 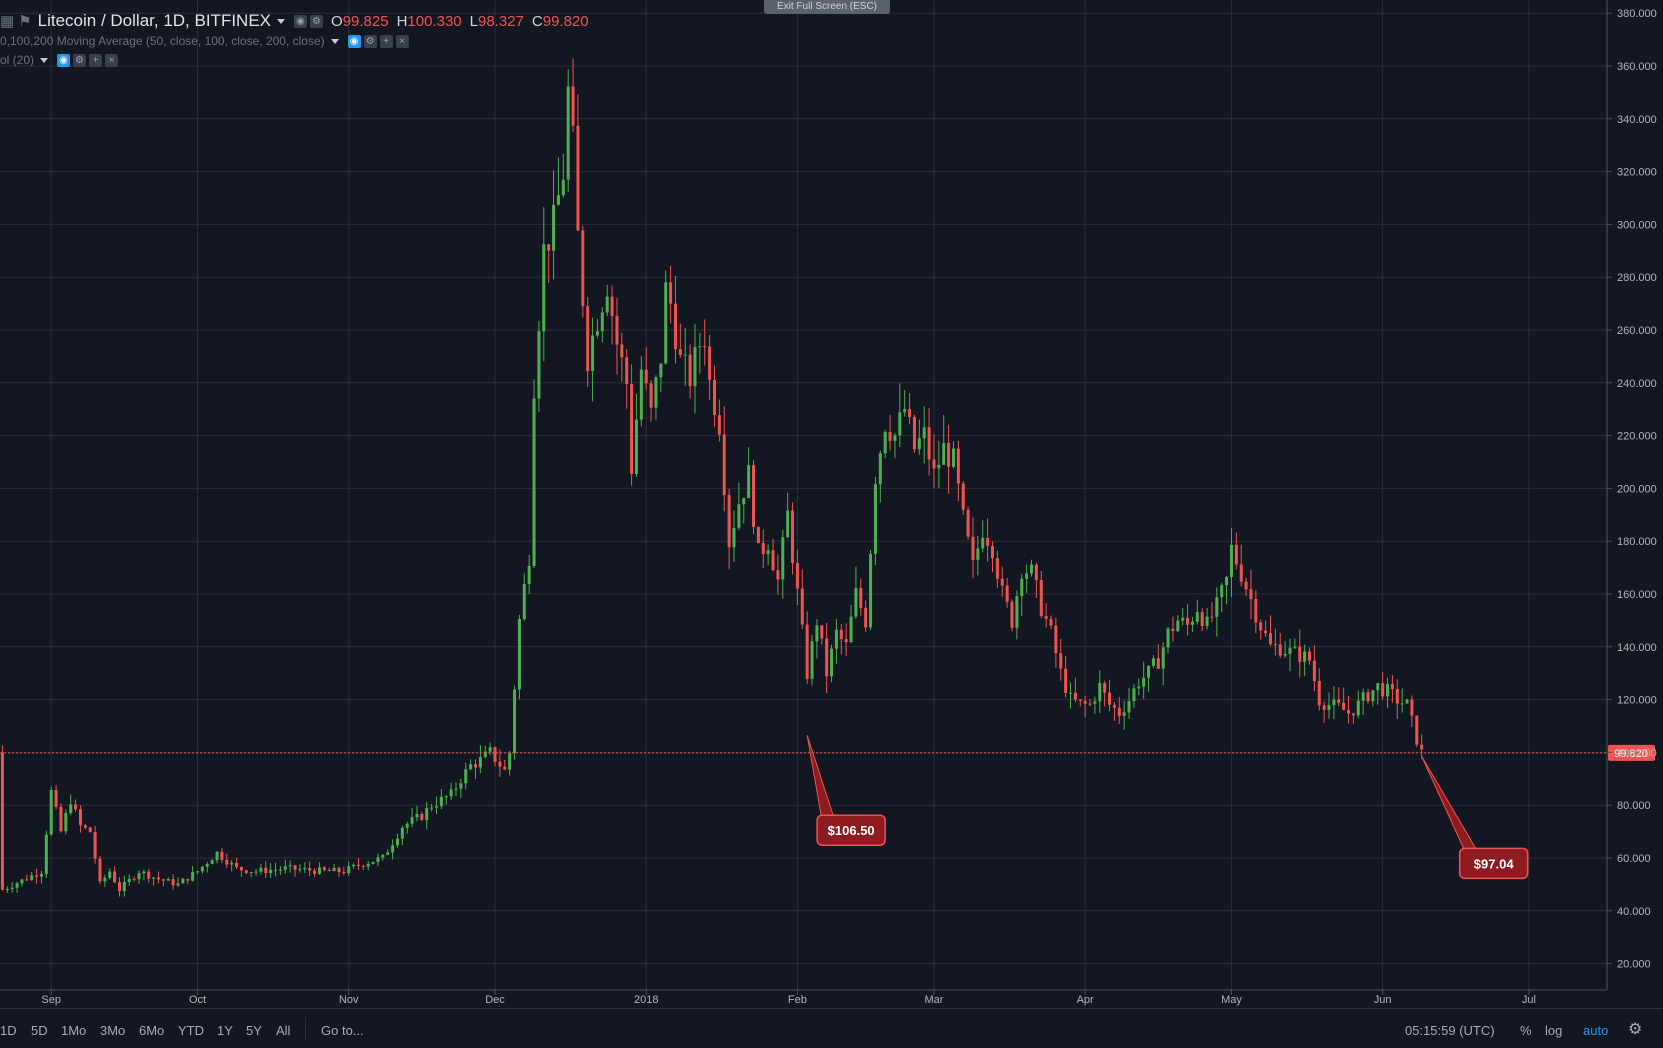 What do you see at coordinates (283, 1030) in the screenshot?
I see `range-all-button: All` at bounding box center [283, 1030].